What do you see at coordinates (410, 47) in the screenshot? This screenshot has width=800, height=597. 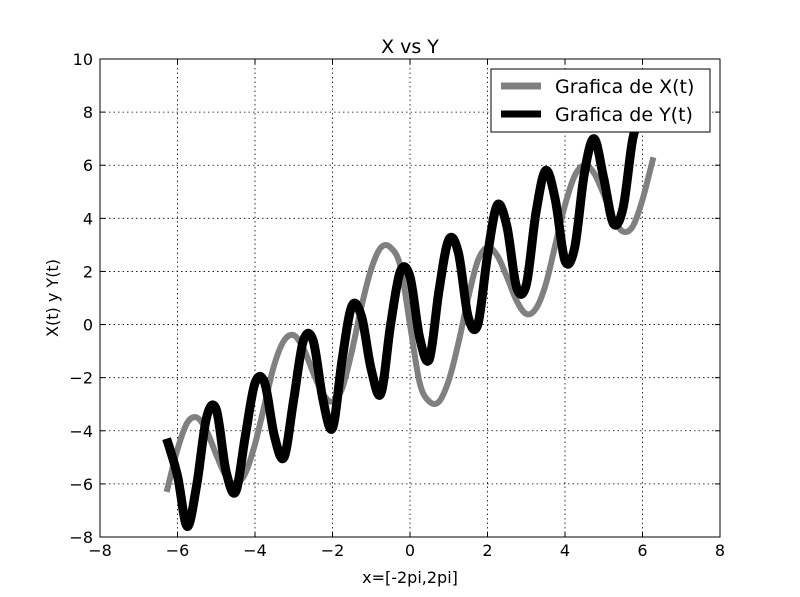 I see `chart-title: X vs Y` at bounding box center [410, 47].